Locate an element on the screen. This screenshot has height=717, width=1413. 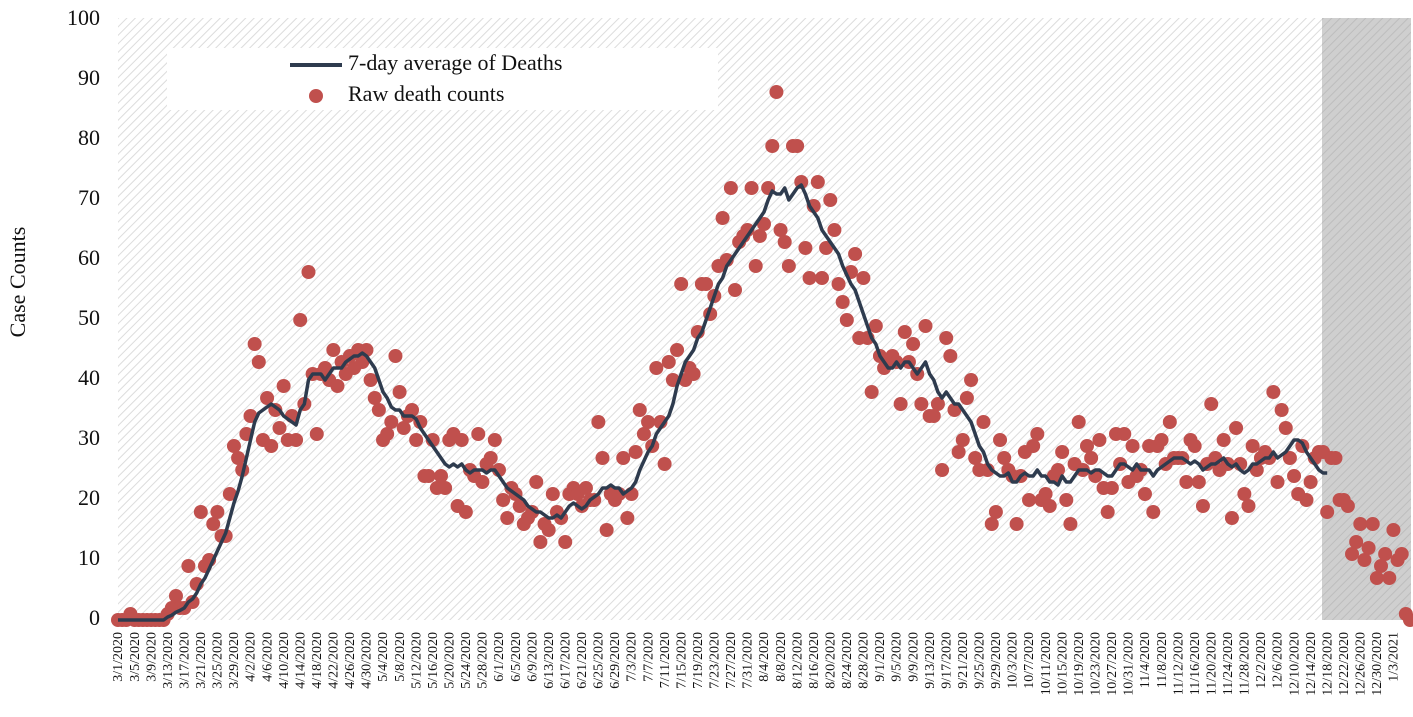
x-tick-label: 8/12/2020 is located at coordinates (797, 660).